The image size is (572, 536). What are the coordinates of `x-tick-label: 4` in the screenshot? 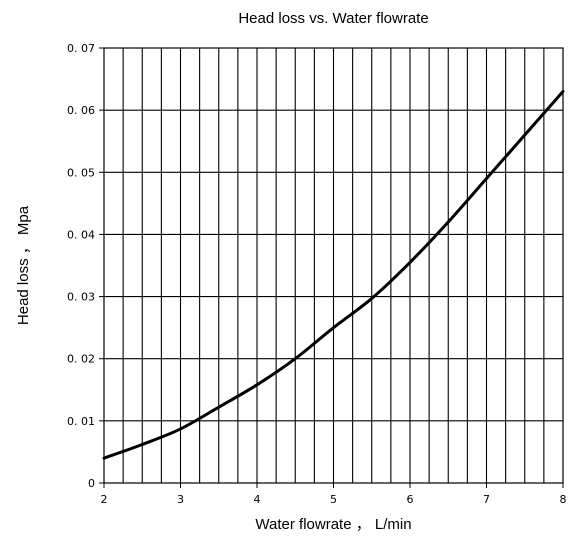 It's located at (257, 499).